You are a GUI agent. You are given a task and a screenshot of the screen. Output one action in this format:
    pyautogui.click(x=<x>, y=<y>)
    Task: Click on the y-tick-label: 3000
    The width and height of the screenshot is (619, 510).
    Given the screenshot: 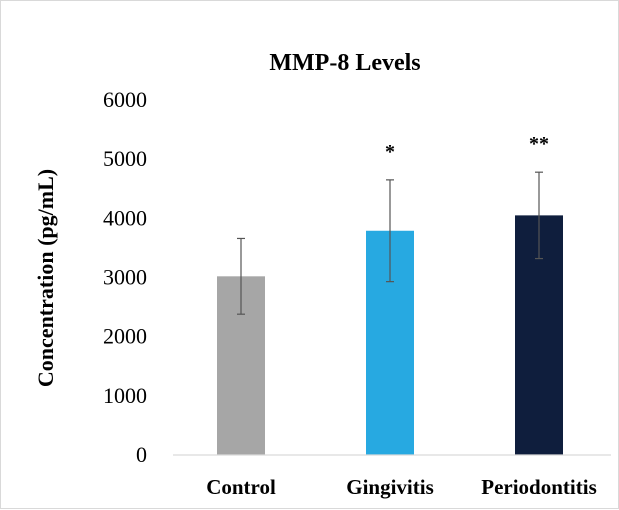 What is the action you would take?
    pyautogui.click(x=125, y=277)
    